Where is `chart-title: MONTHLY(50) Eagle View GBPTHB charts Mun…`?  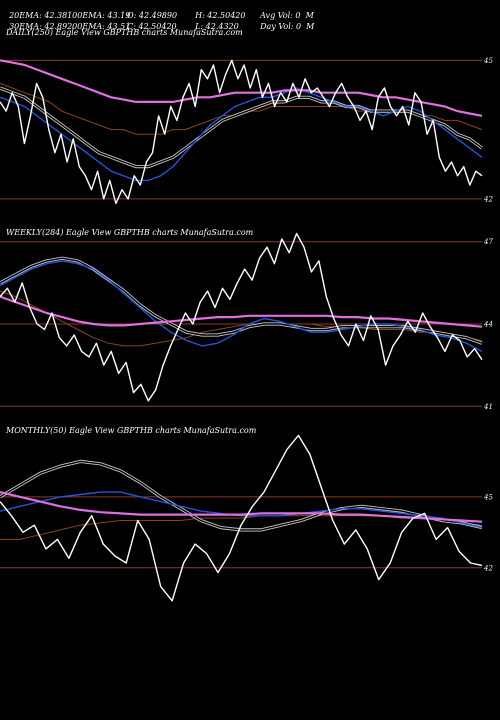 chart-title: MONTHLY(50) Eagle View GBPTHB charts Mun… is located at coordinates (131, 430).